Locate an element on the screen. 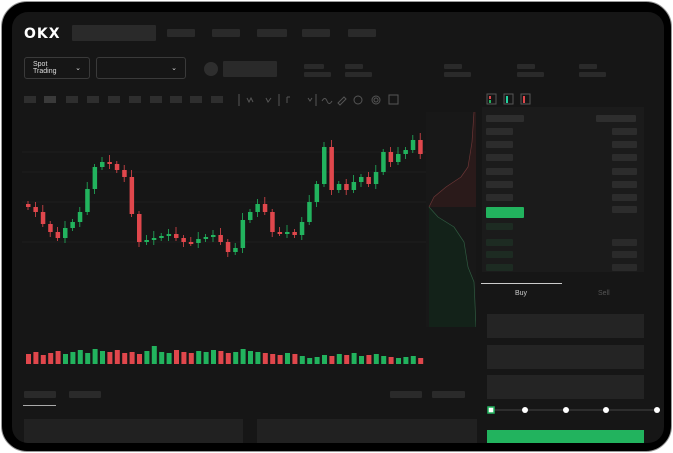 The height and width of the screenshot is (453, 673). search-bar is located at coordinates (114, 33).